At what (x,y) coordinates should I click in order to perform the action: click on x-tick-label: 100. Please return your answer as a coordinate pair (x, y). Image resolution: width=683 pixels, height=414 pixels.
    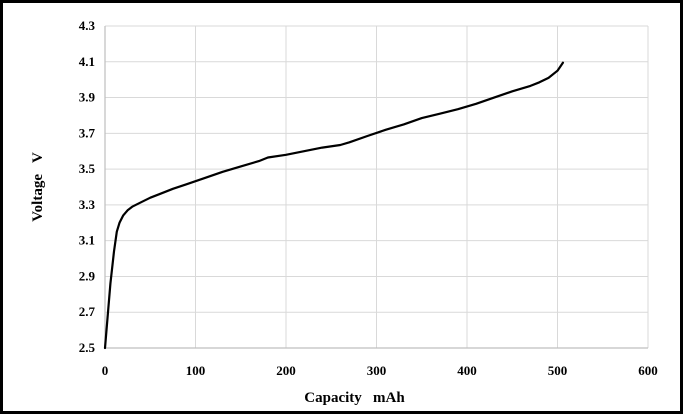
    Looking at the image, I should click on (196, 370).